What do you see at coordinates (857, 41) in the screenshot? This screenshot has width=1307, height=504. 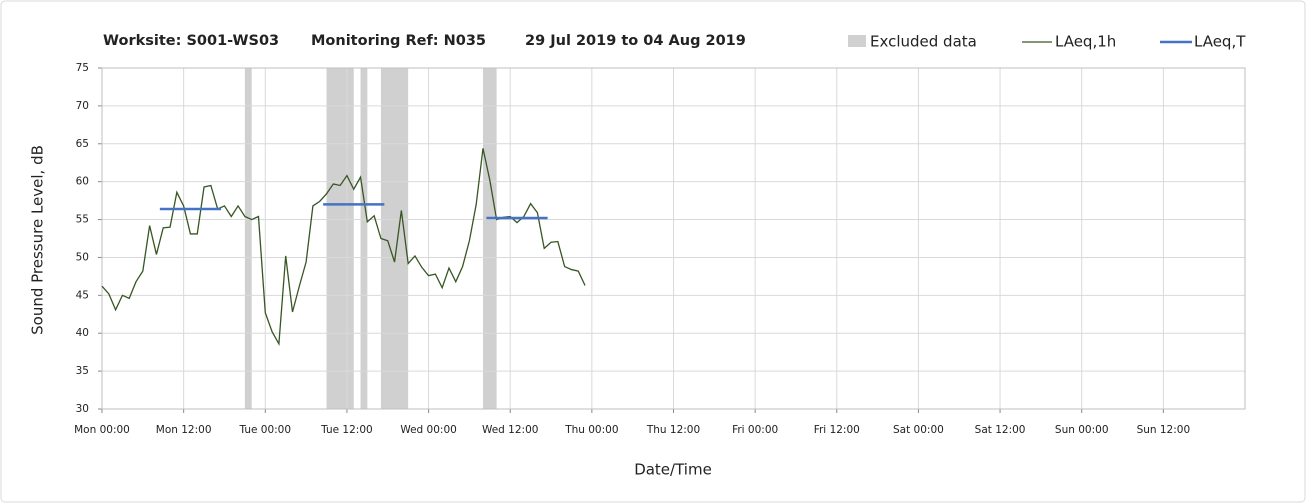 I see `legend-swatch` at bounding box center [857, 41].